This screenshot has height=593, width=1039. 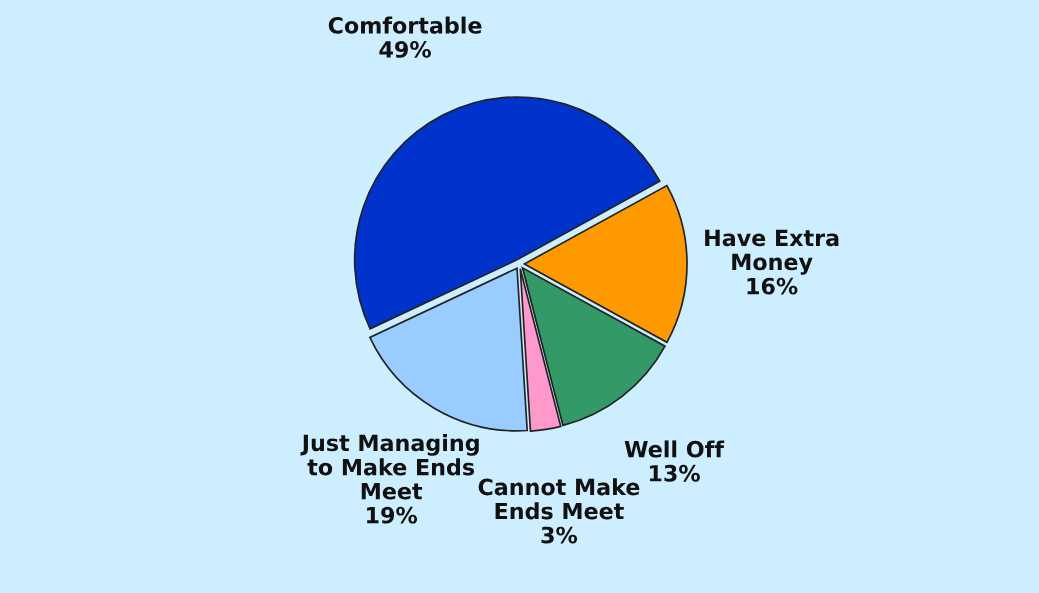 I want to click on data-label: 13%, so click(x=674, y=473).